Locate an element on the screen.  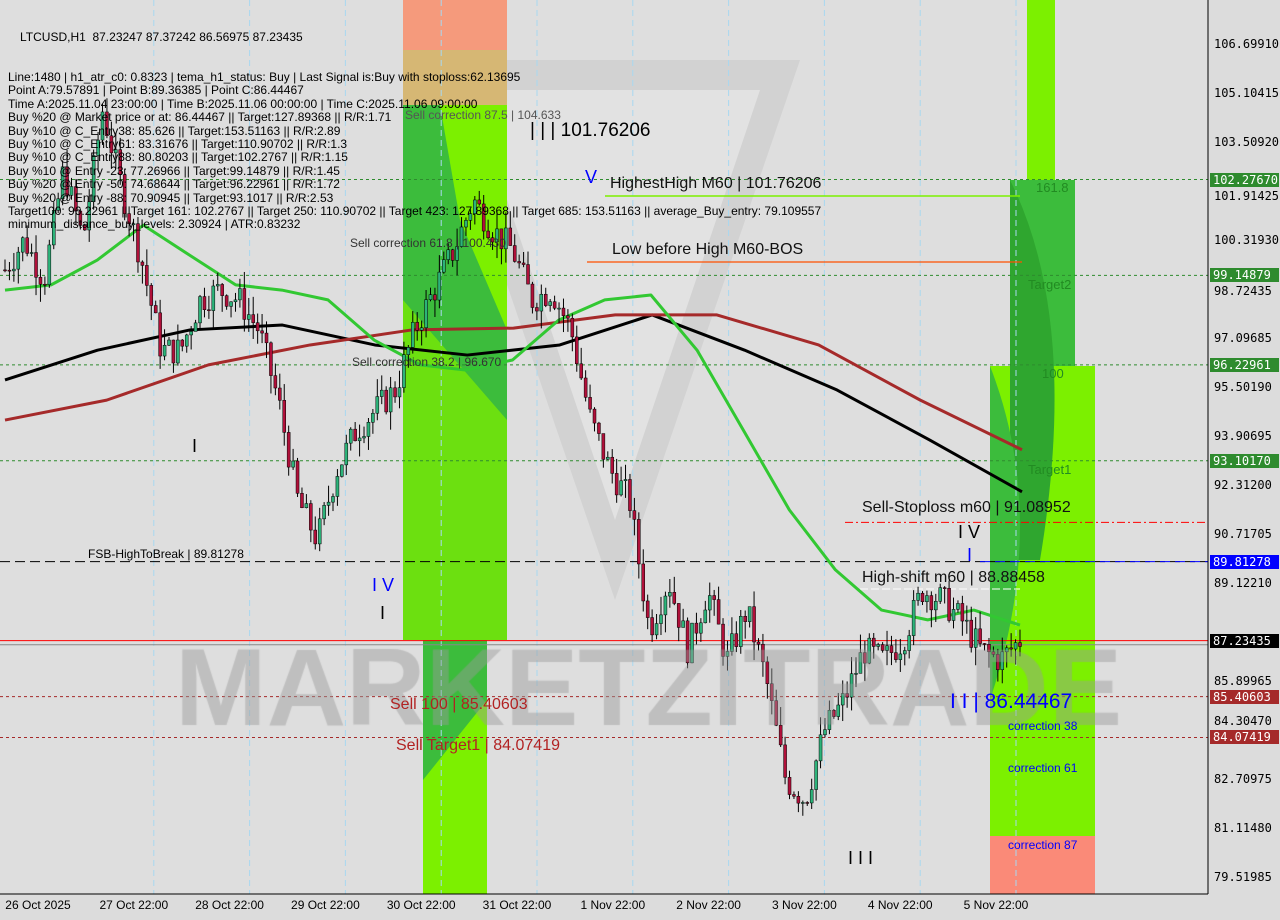
price-tick-label: 98.72435 is located at coordinates (1243, 291).